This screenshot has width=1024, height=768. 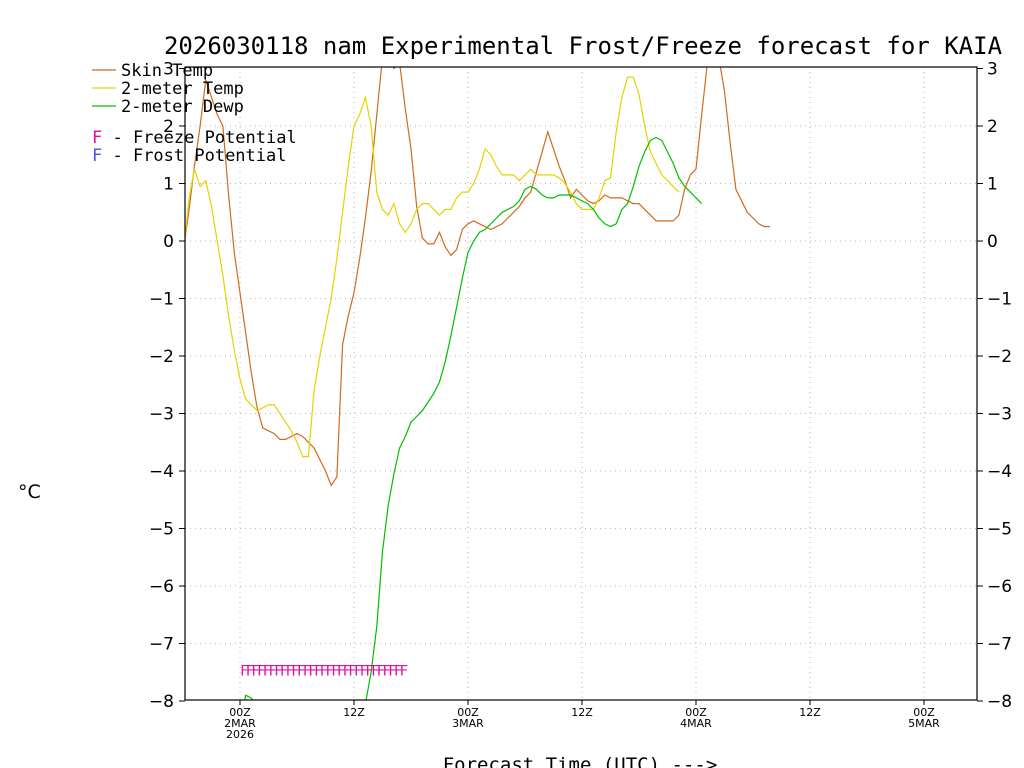 I want to click on y-tick-label-left: −6, so click(x=161, y=587).